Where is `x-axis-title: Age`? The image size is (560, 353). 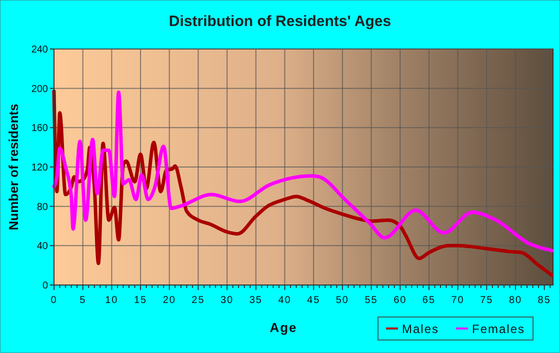
x-axis-title: Age is located at coordinates (284, 327).